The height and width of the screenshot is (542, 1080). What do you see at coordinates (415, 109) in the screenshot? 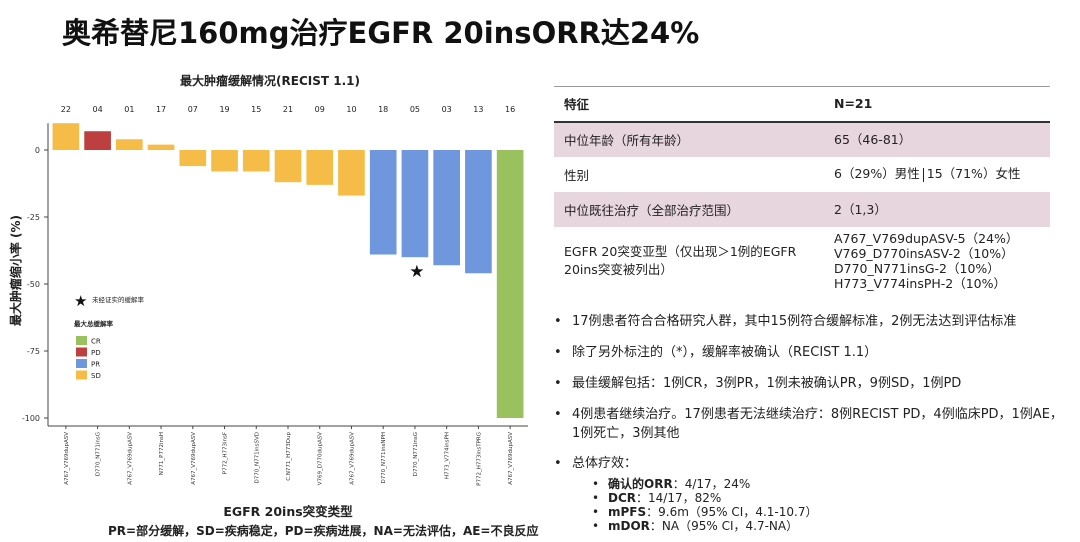
I see `patient-id-label: 05` at bounding box center [415, 109].